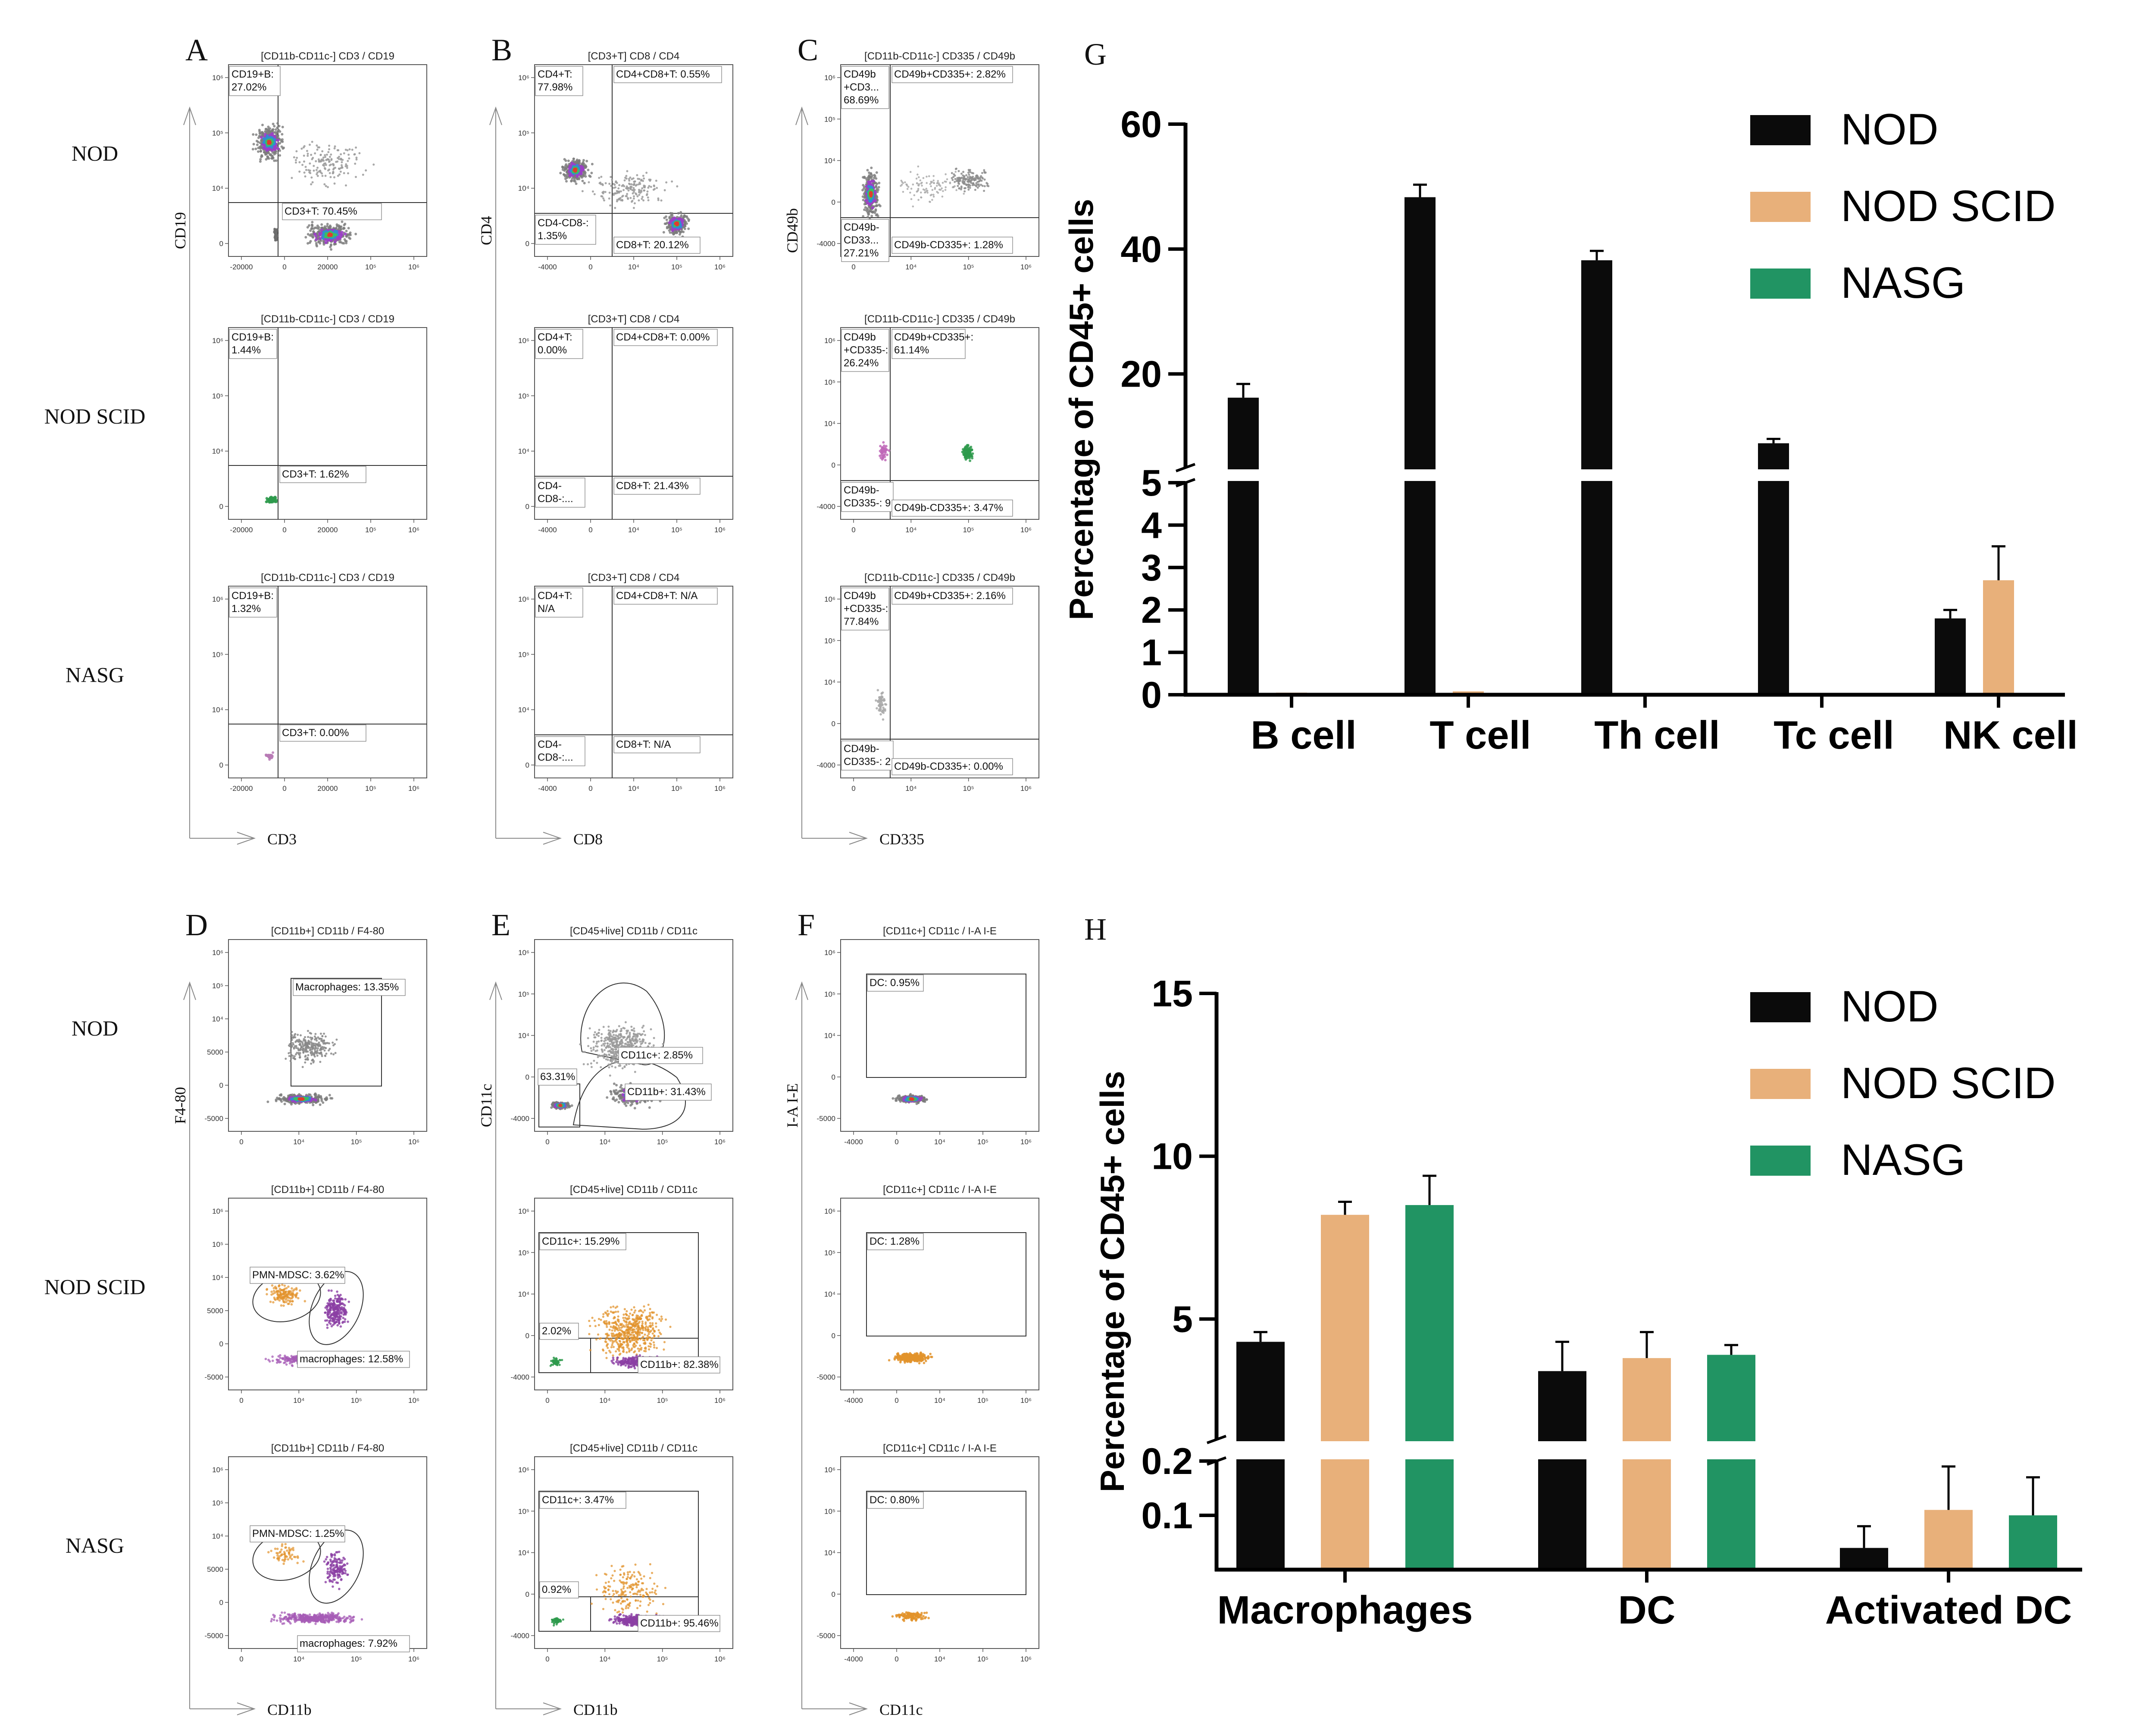  What do you see at coordinates (315, 733) in the screenshot?
I see `gate-label: CD3+T: 0.00%` at bounding box center [315, 733].